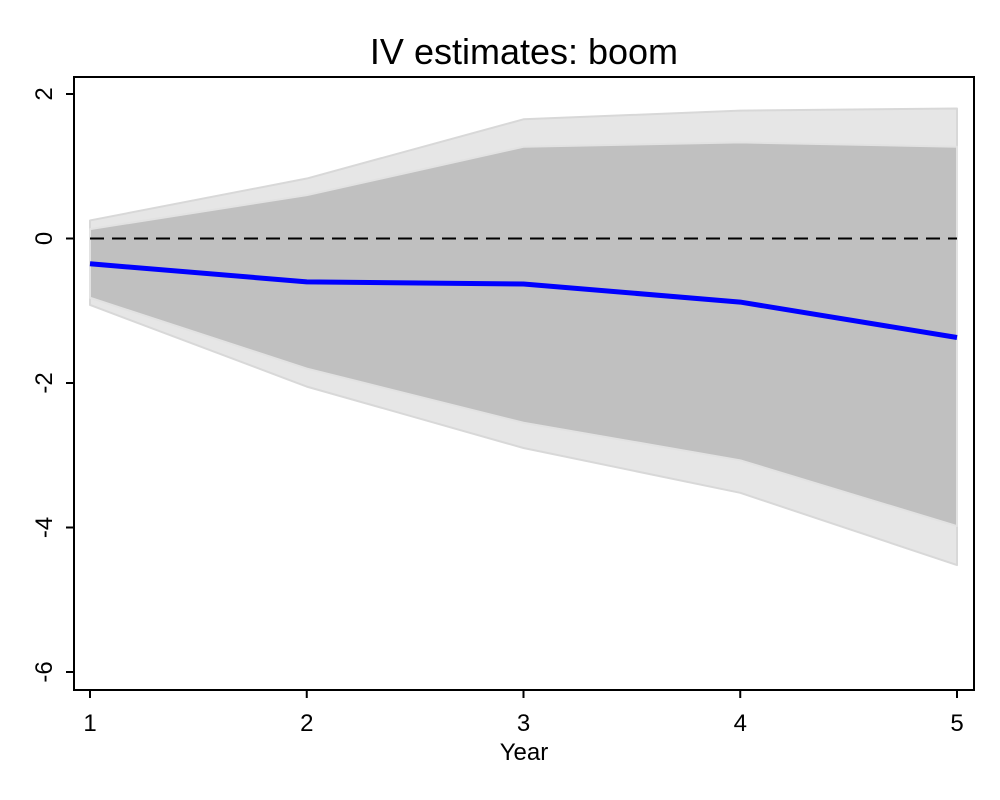 This screenshot has width=1000, height=800. What do you see at coordinates (956, 723) in the screenshot?
I see `x-tick-label: 5` at bounding box center [956, 723].